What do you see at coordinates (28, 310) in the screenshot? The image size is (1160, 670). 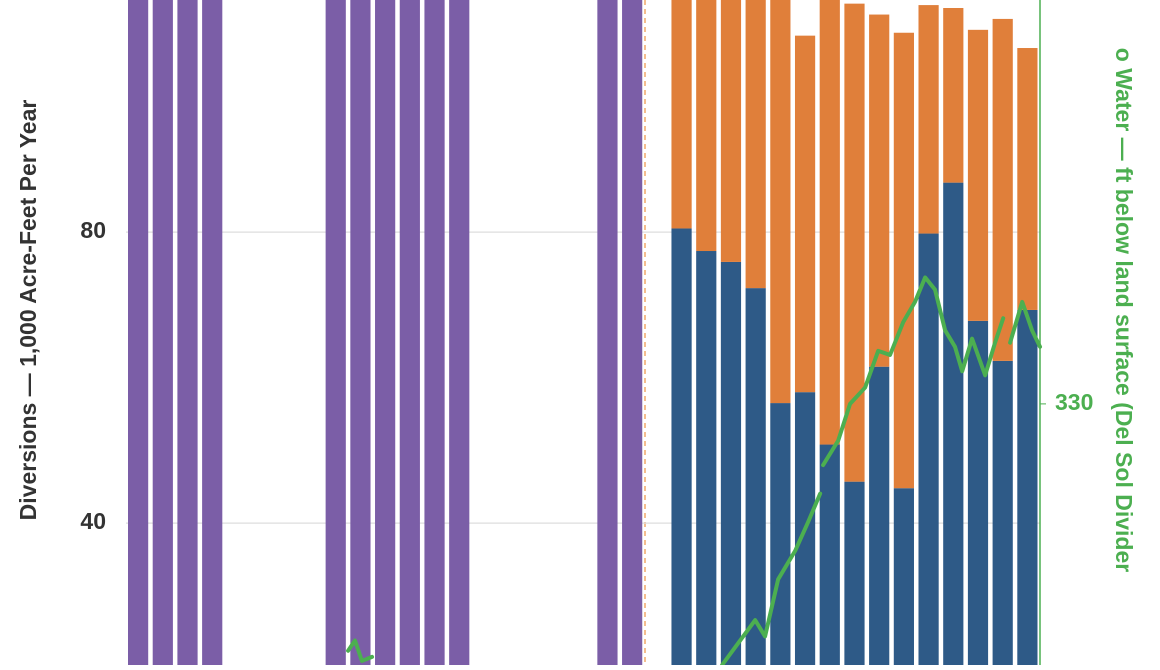 I see `y-axis-title: Diversions — 1,000 Acre-Feet Per Year` at bounding box center [28, 310].